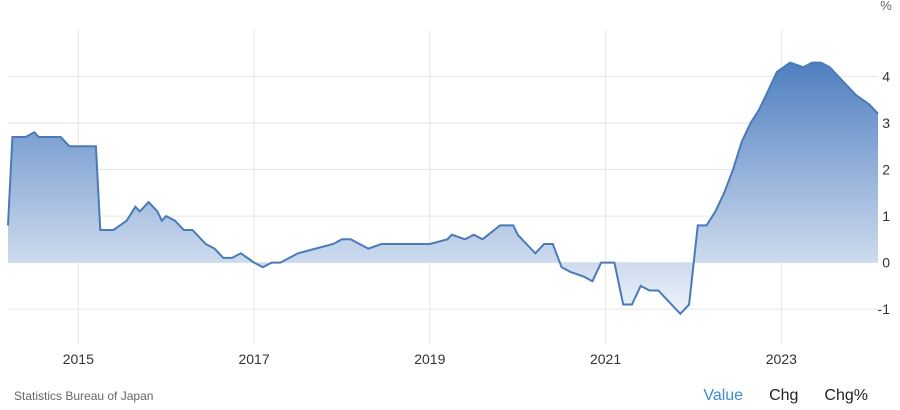 The image size is (900, 410). I want to click on y-axis-ticks: -1 0 1 2 3 4, so click(884, 193).